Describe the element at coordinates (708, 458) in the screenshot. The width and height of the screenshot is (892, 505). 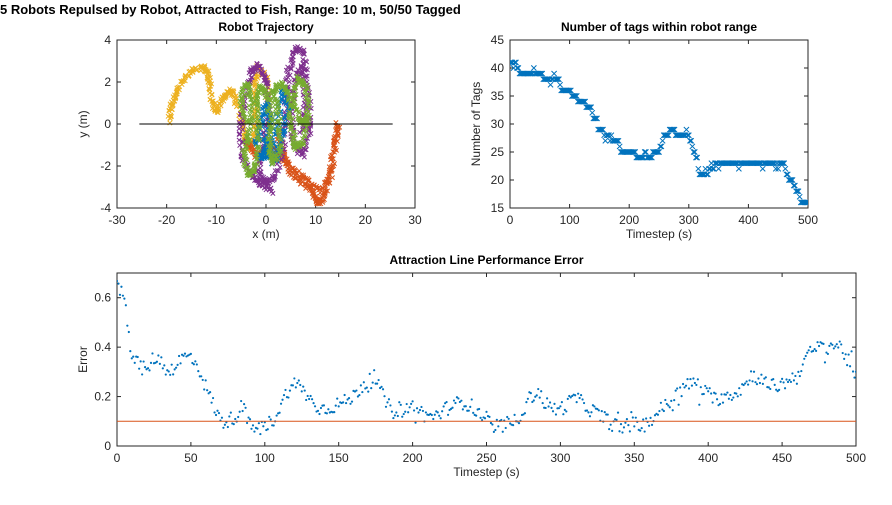
I see `x-tick-label: 400` at that location.